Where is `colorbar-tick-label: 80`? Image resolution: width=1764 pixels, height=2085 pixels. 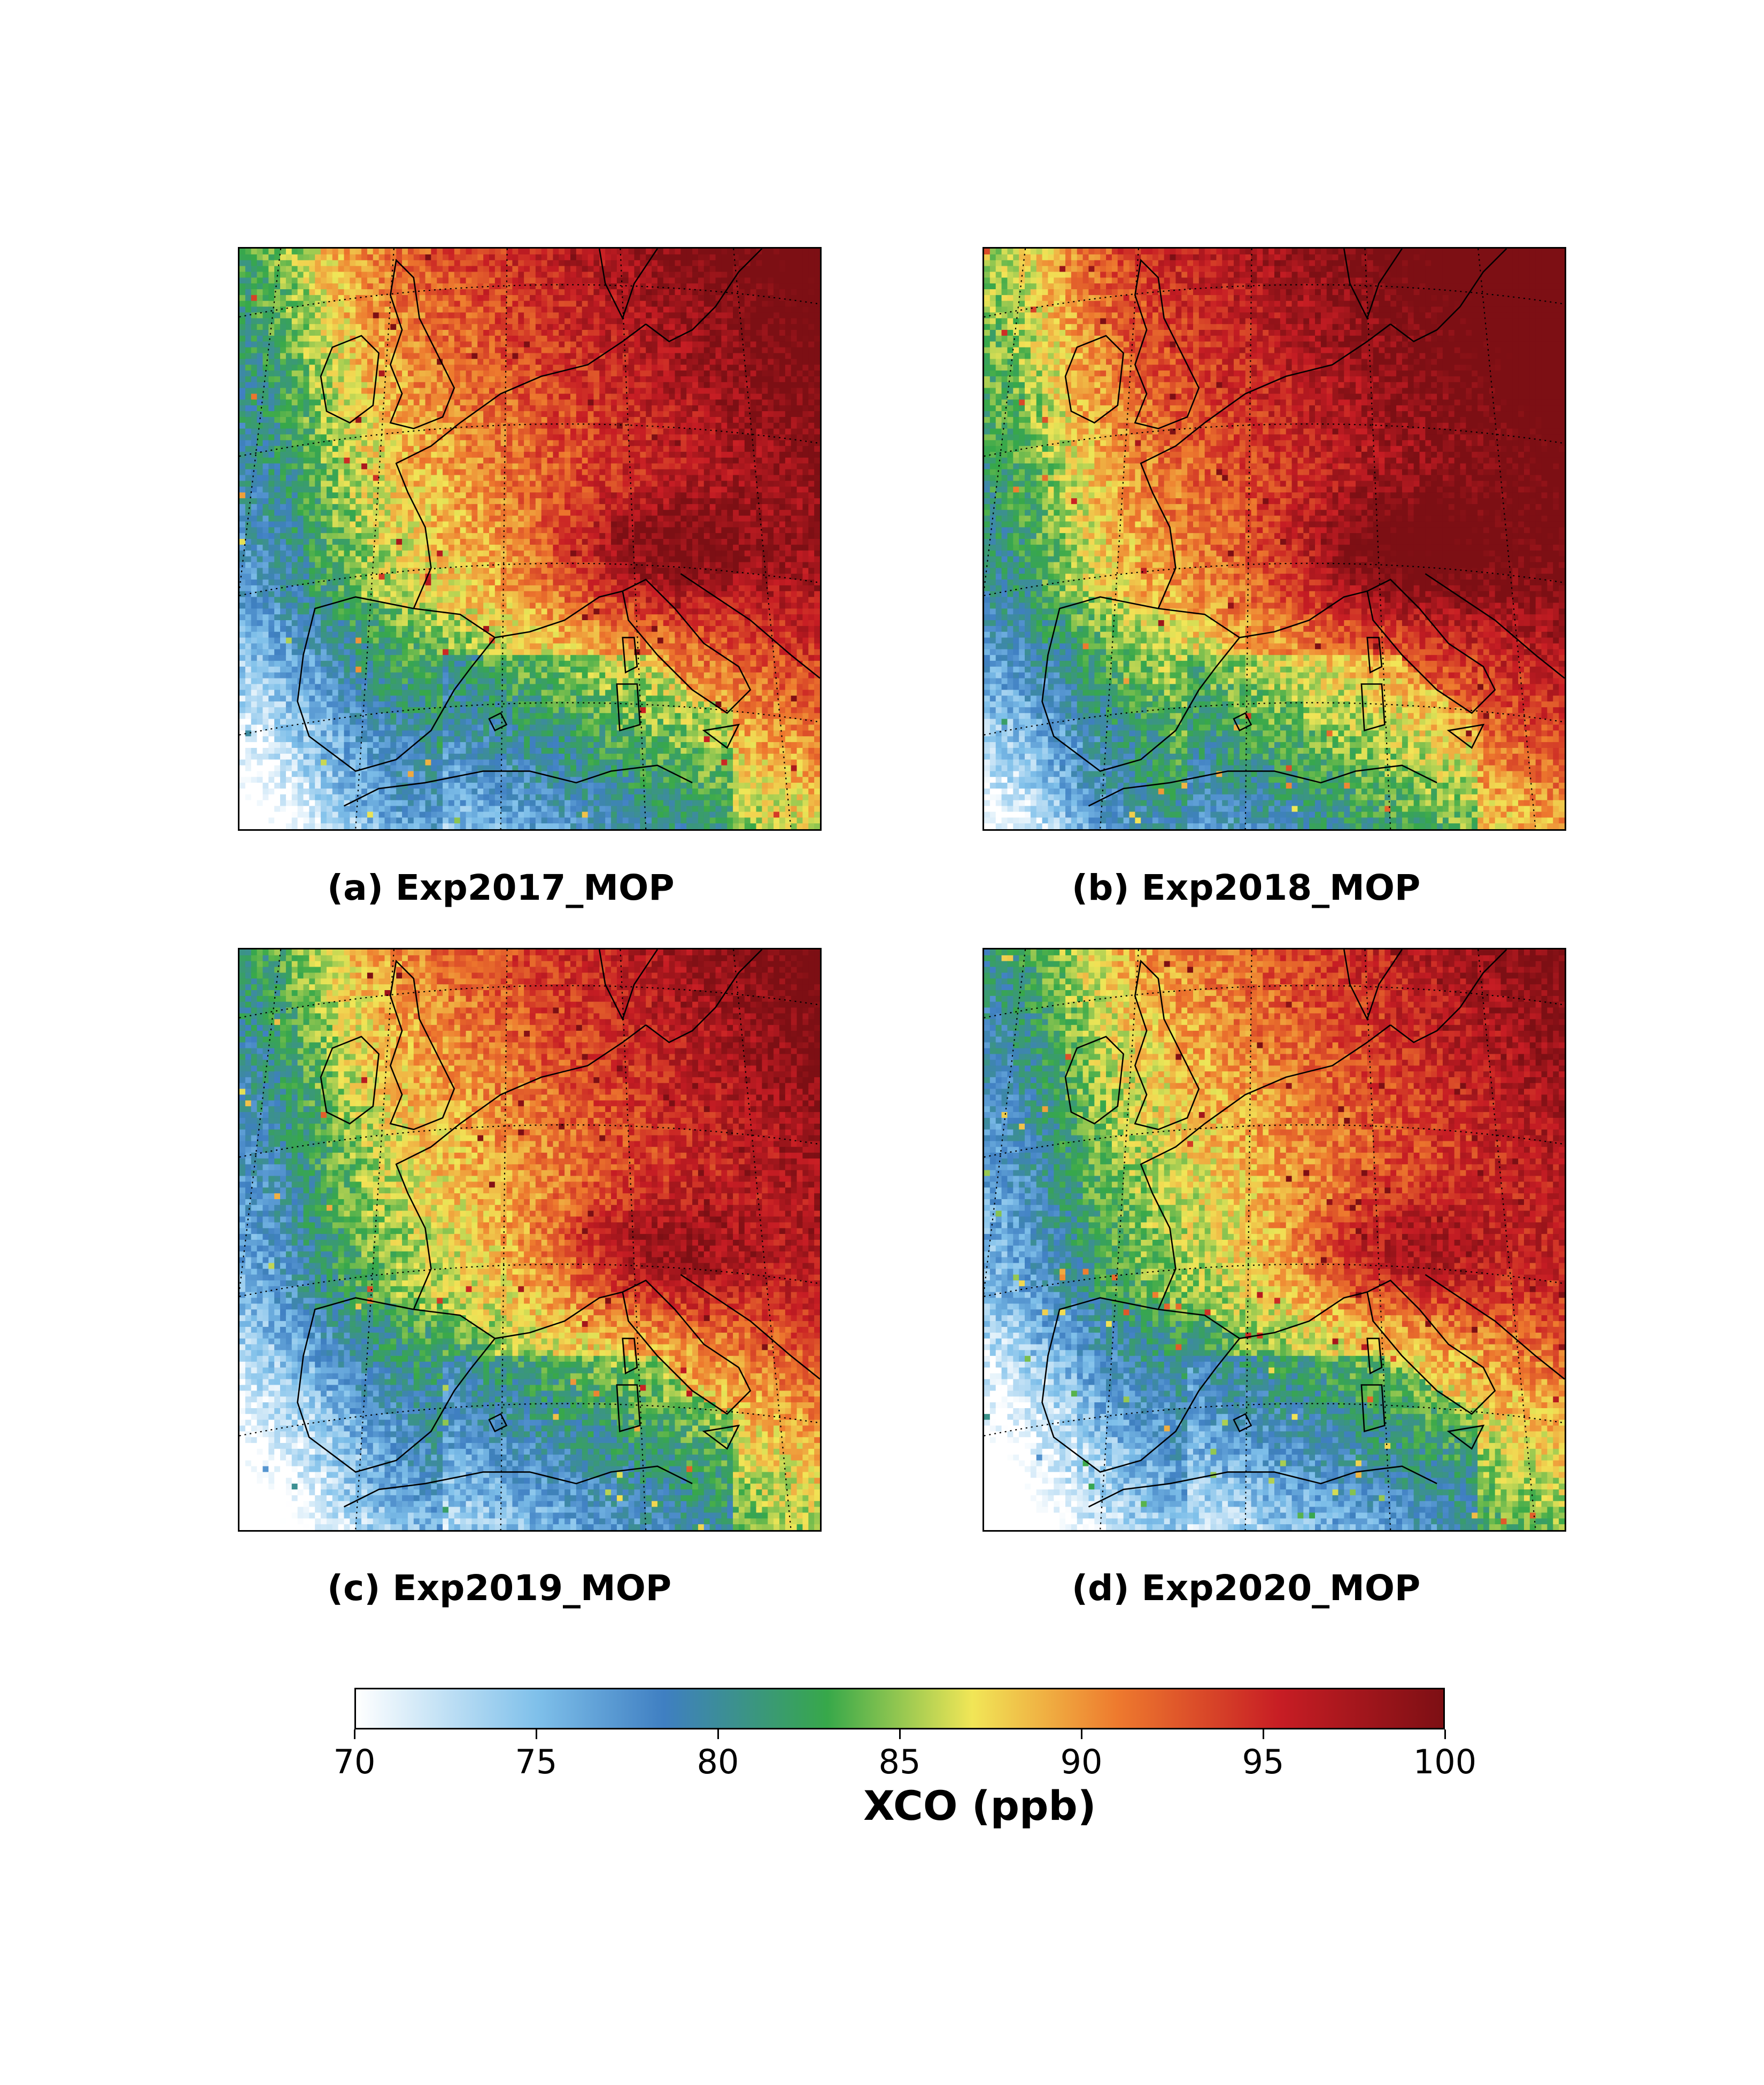
colorbar-tick-label: 80 is located at coordinates (718, 1762).